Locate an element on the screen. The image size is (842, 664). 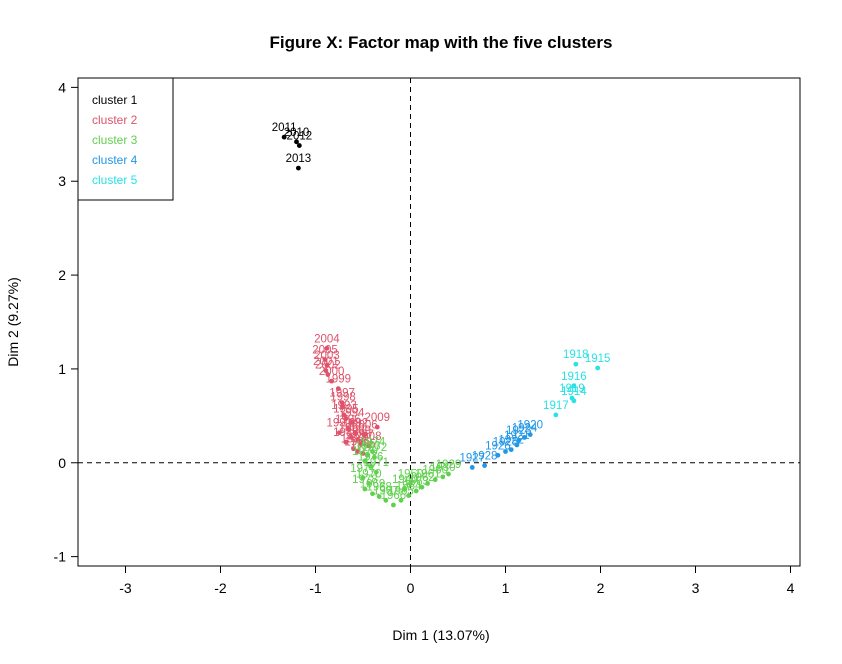
point-label: 2004 is located at coordinates (327, 339).